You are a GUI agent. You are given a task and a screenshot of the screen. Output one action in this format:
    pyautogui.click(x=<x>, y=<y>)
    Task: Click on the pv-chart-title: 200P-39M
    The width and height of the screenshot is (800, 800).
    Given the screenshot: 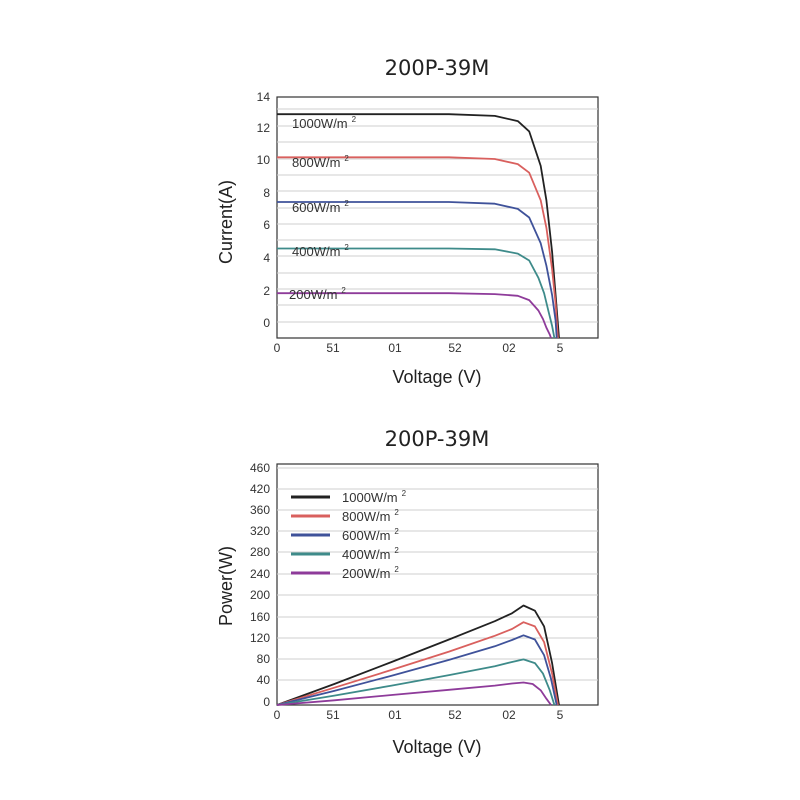 What is the action you would take?
    pyautogui.click(x=437, y=439)
    